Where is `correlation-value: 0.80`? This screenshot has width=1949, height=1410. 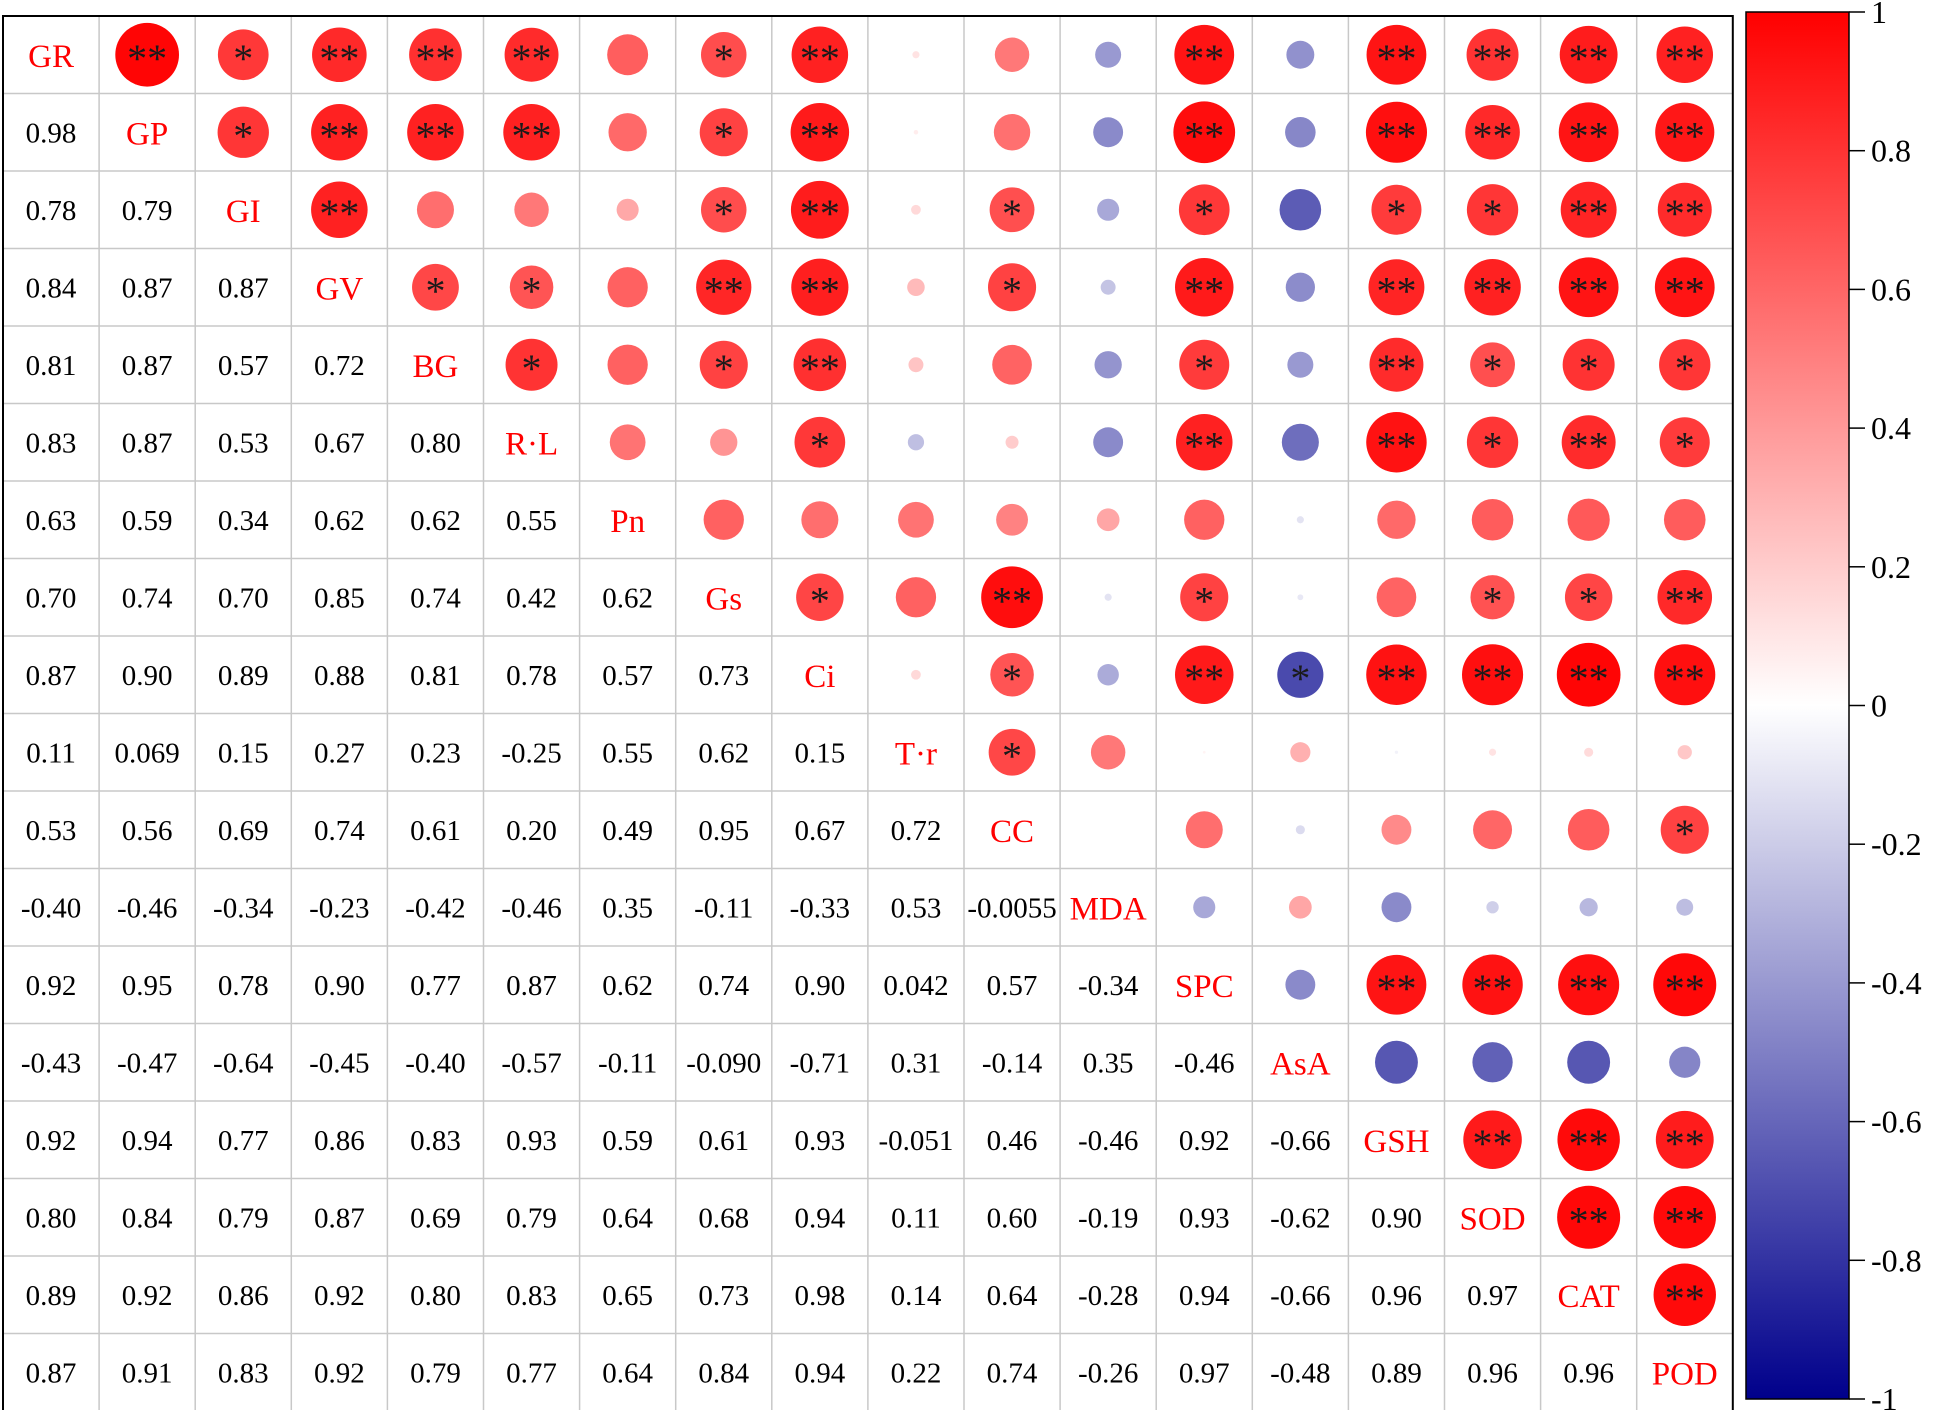 correlation-value: 0.80 is located at coordinates (435, 1296).